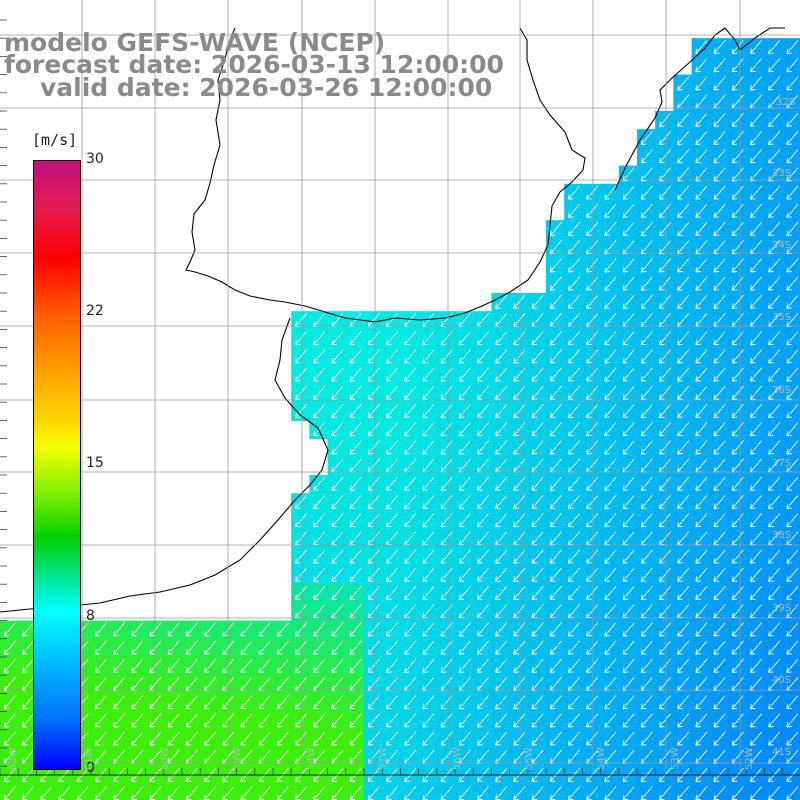 This screenshot has height=800, width=800. What do you see at coordinates (699, 109) in the screenshot?
I see `coastline-east` at bounding box center [699, 109].